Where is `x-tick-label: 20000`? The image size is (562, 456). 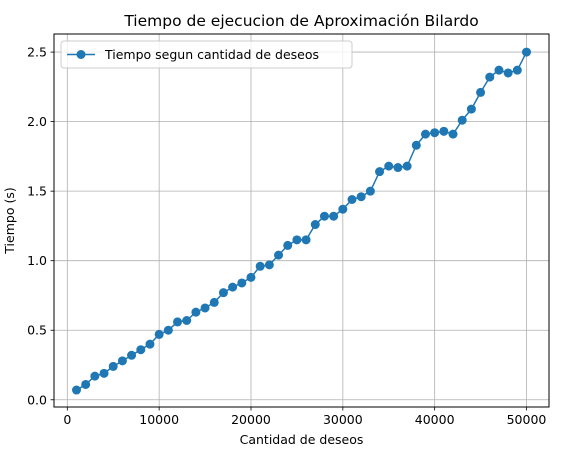 x-tick-label: 20000 is located at coordinates (251, 419).